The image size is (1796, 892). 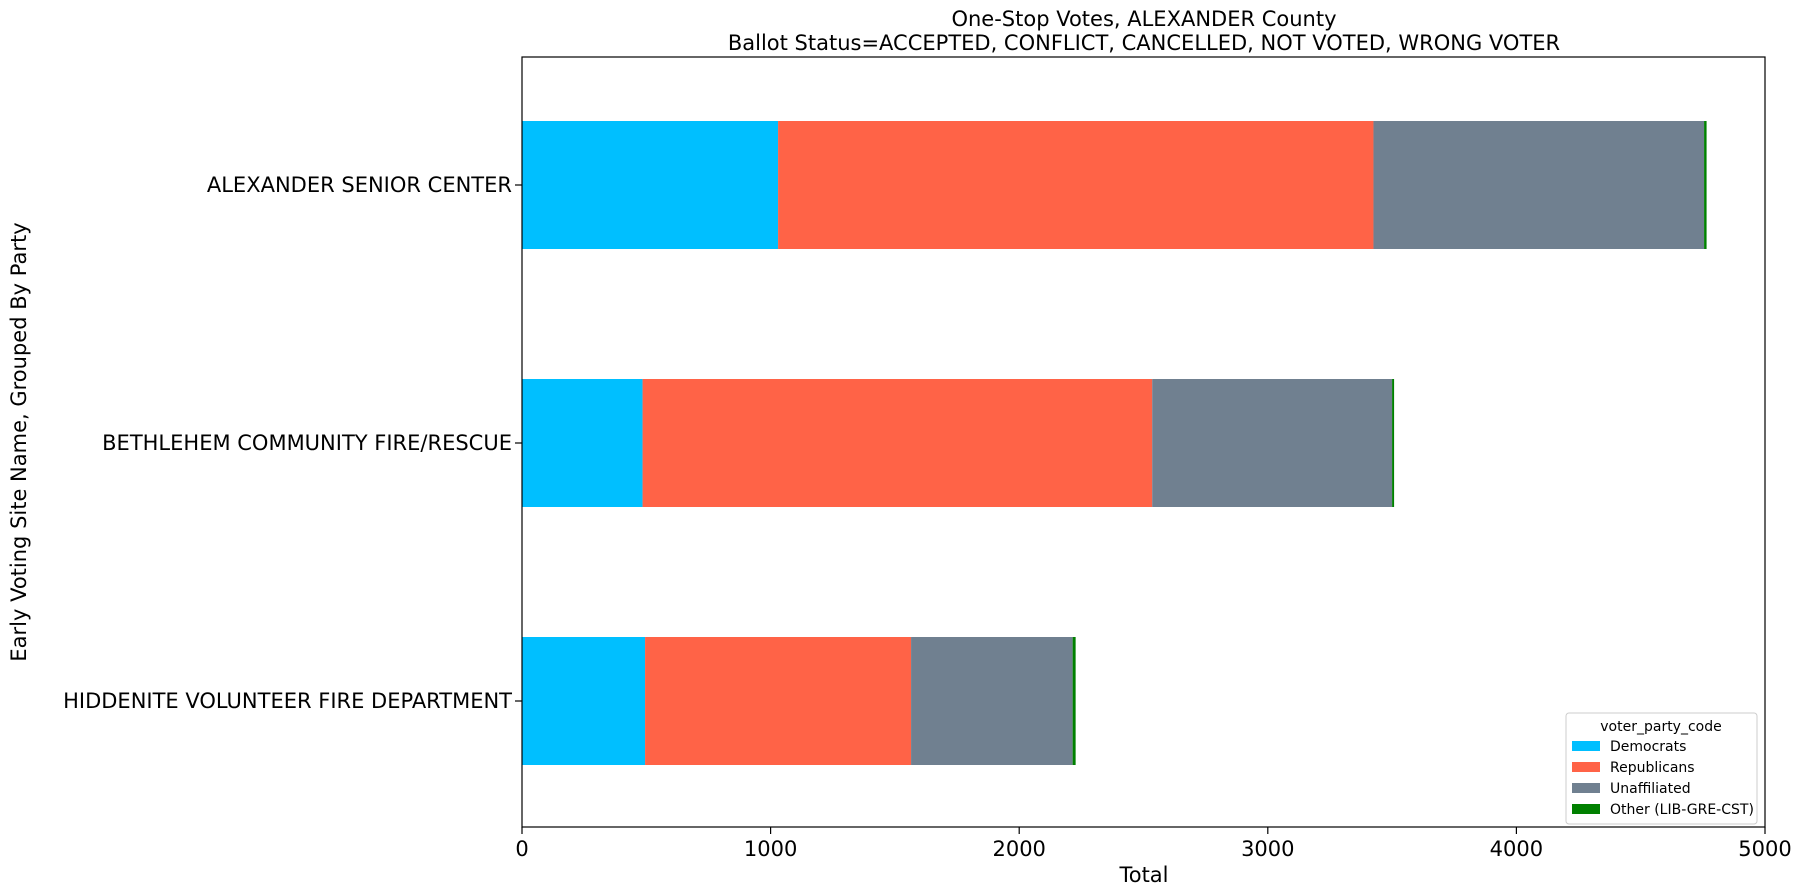 I want to click on legend-label-3: Unaffiliated, so click(x=1650, y=789).